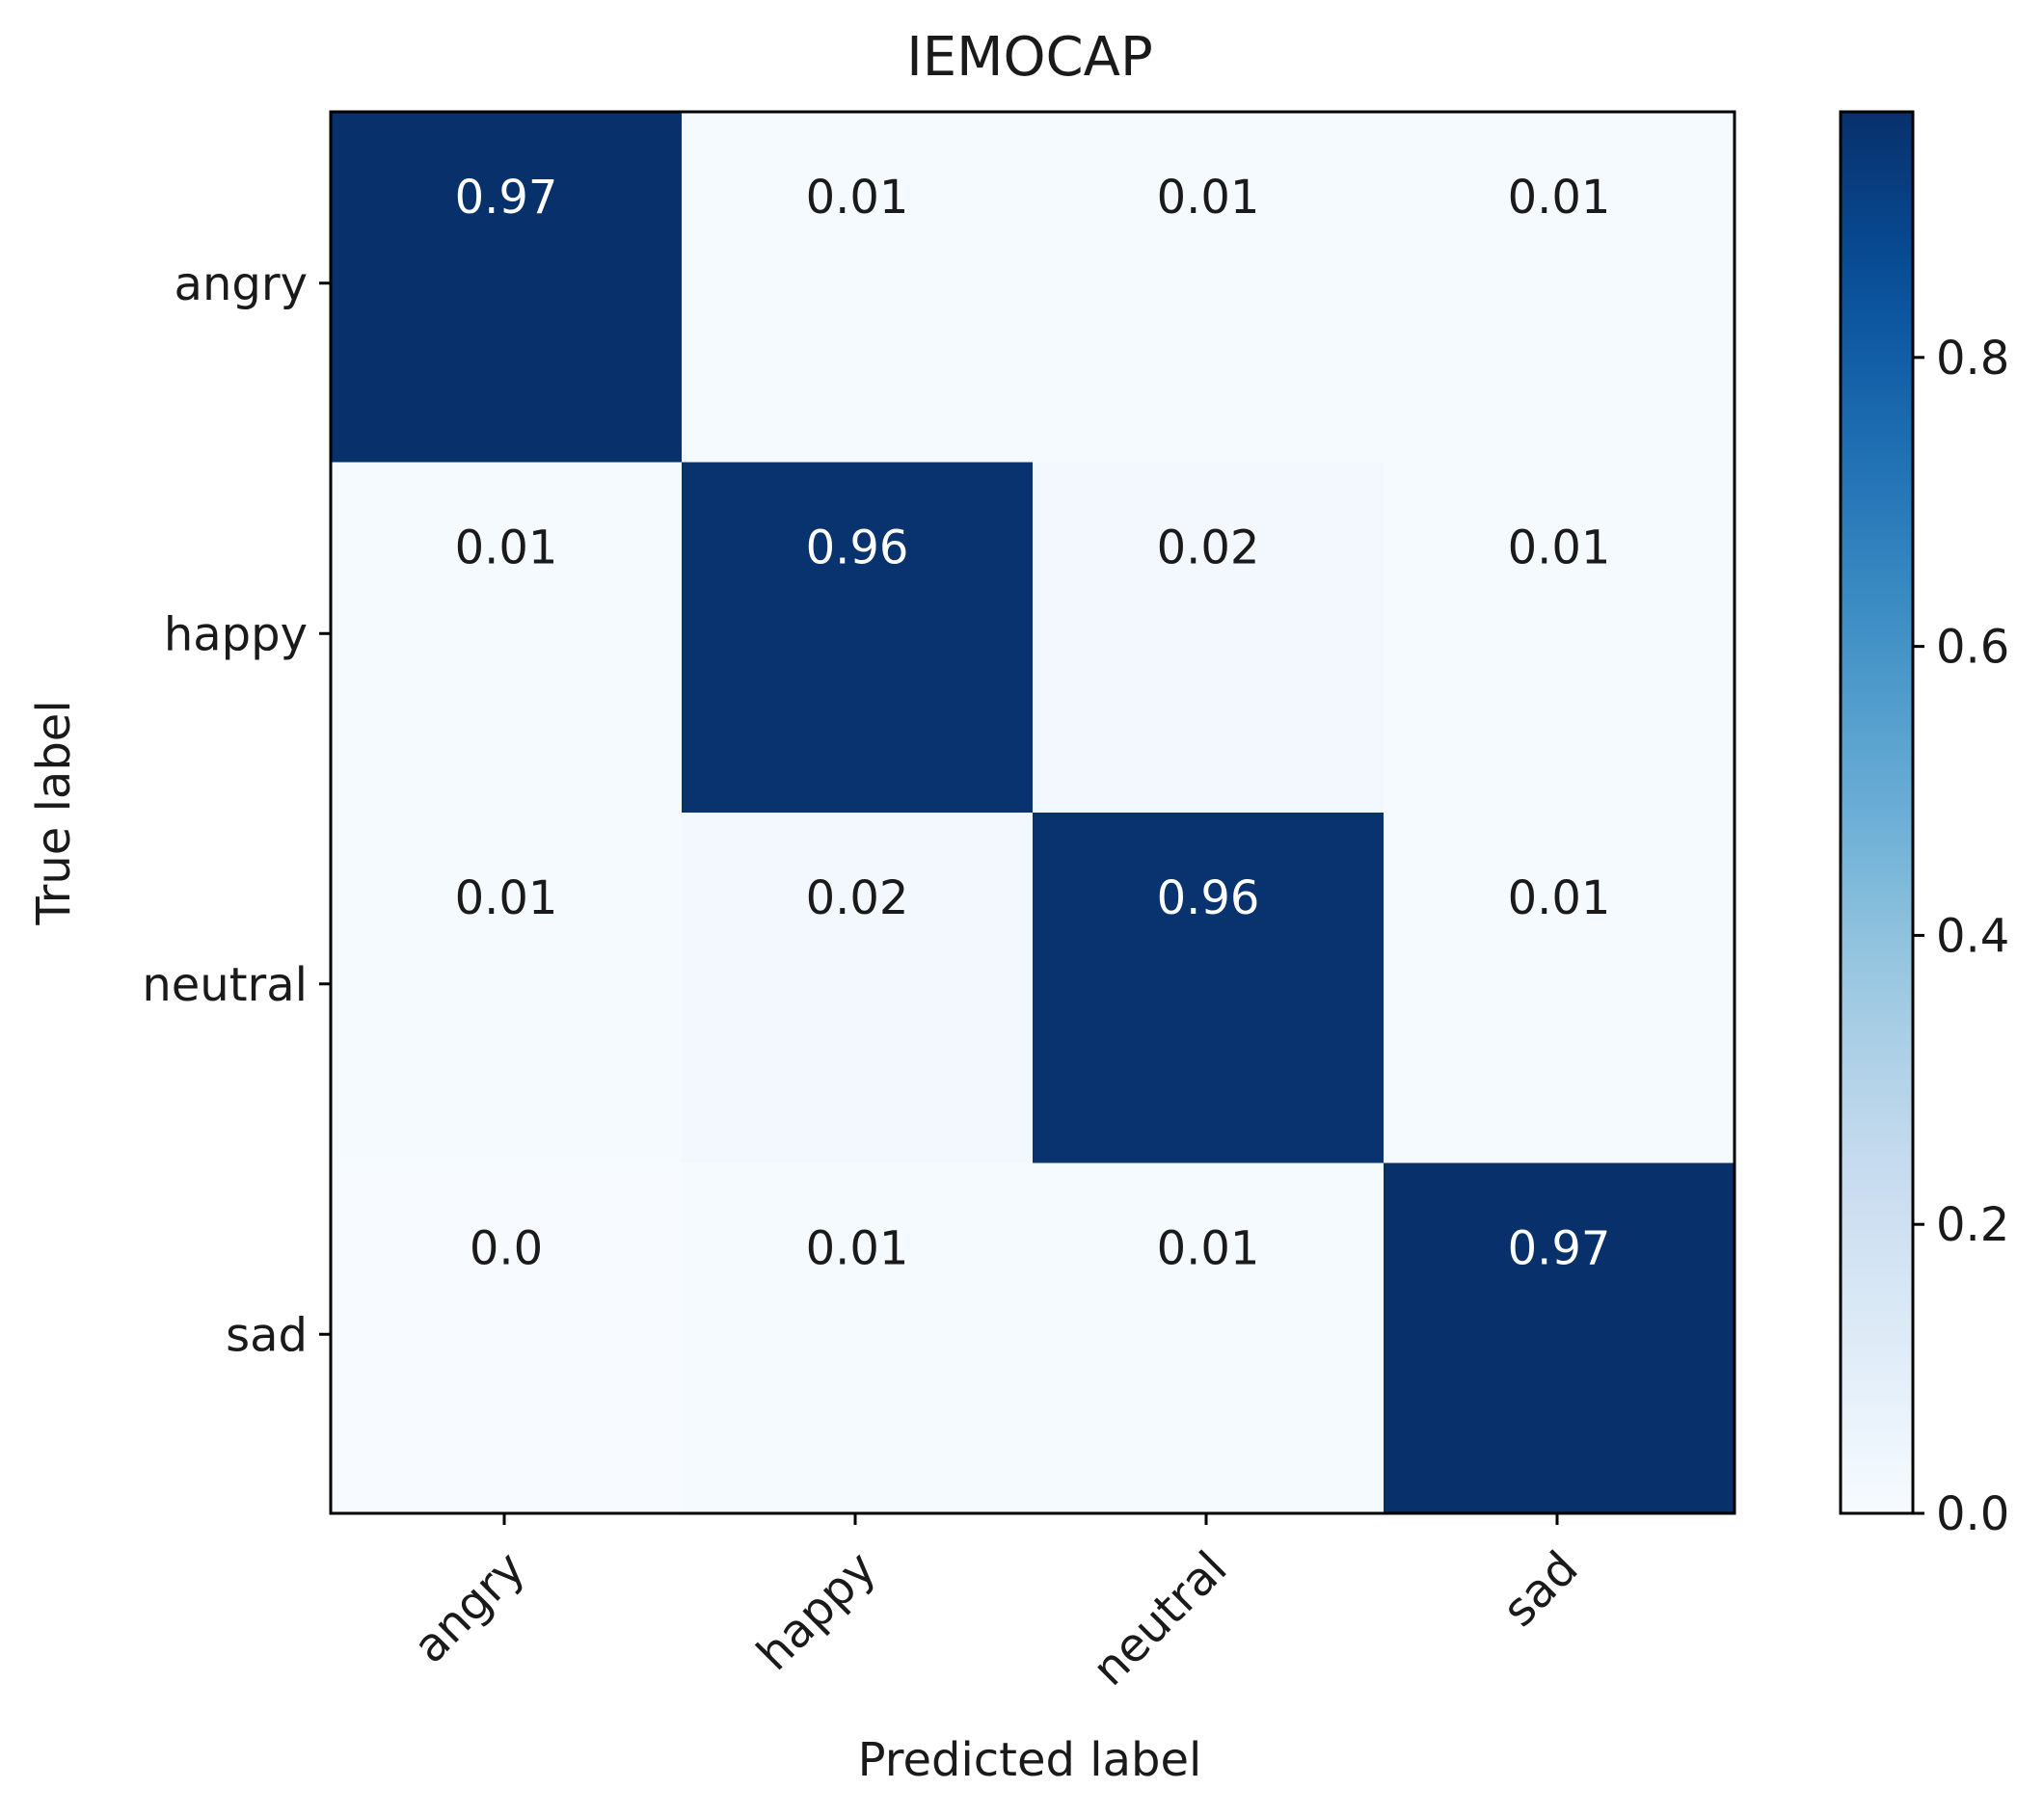 Image resolution: width=2044 pixels, height=1816 pixels. What do you see at coordinates (1541, 1589) in the screenshot?
I see `x-tick-label: sad` at bounding box center [1541, 1589].